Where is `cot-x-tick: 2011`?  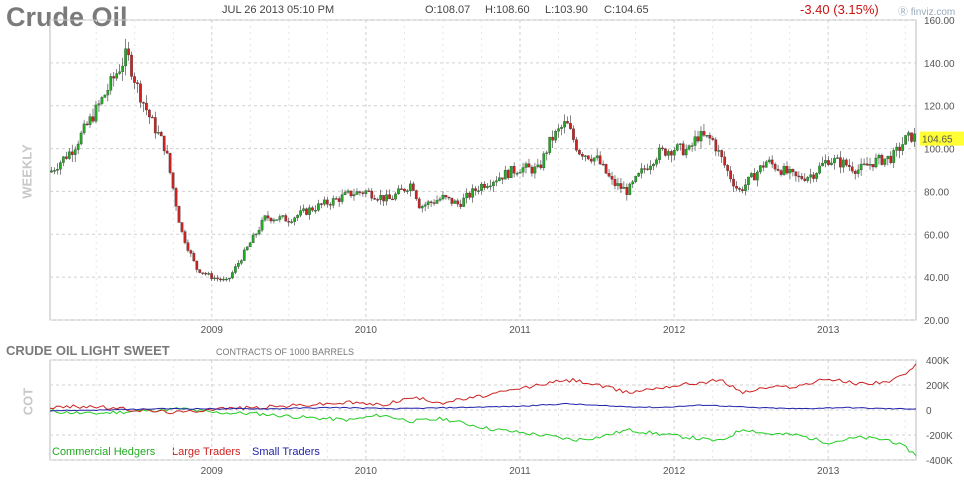
cot-x-tick: 2011 is located at coordinates (520, 471).